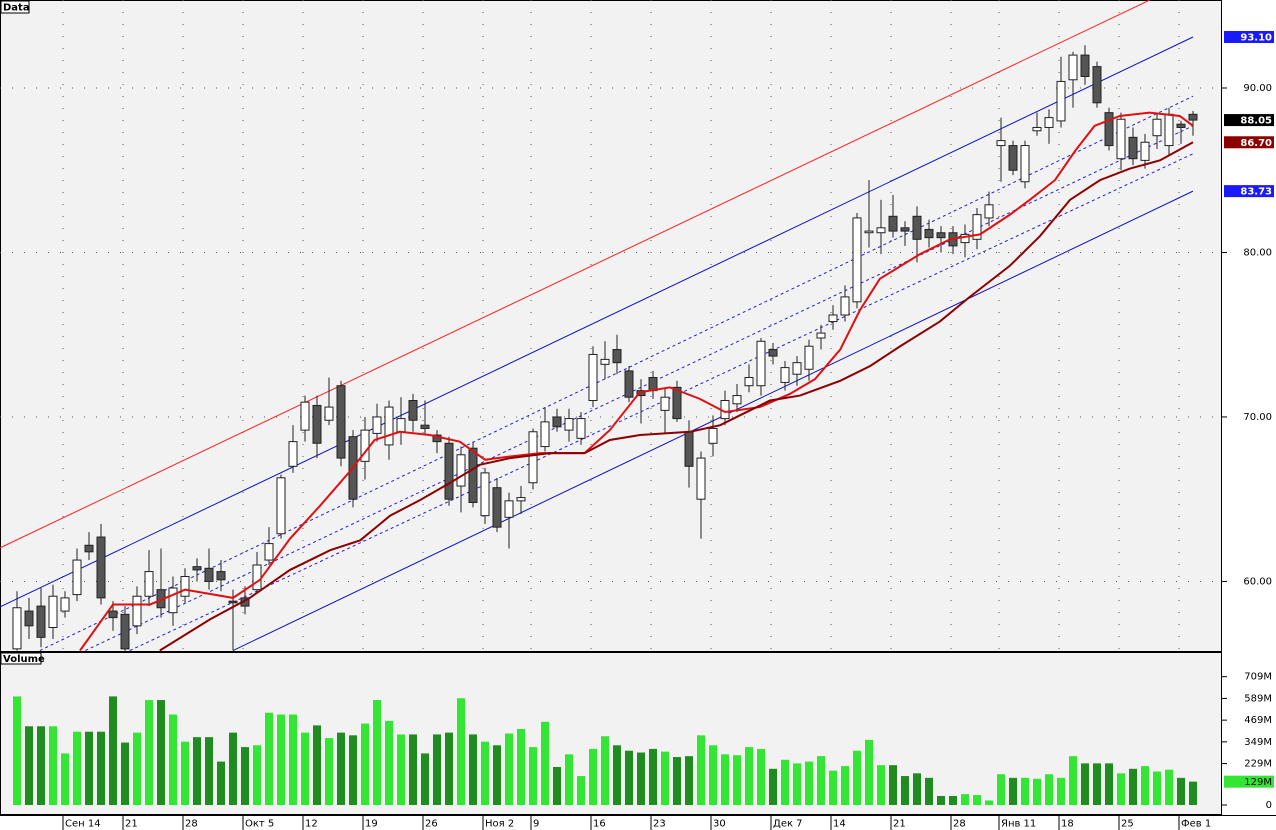 Image resolution: width=1276 pixels, height=830 pixels. Describe the element at coordinates (1196, 824) in the screenshot. I see `x-tick-label: Фев 1` at that location.